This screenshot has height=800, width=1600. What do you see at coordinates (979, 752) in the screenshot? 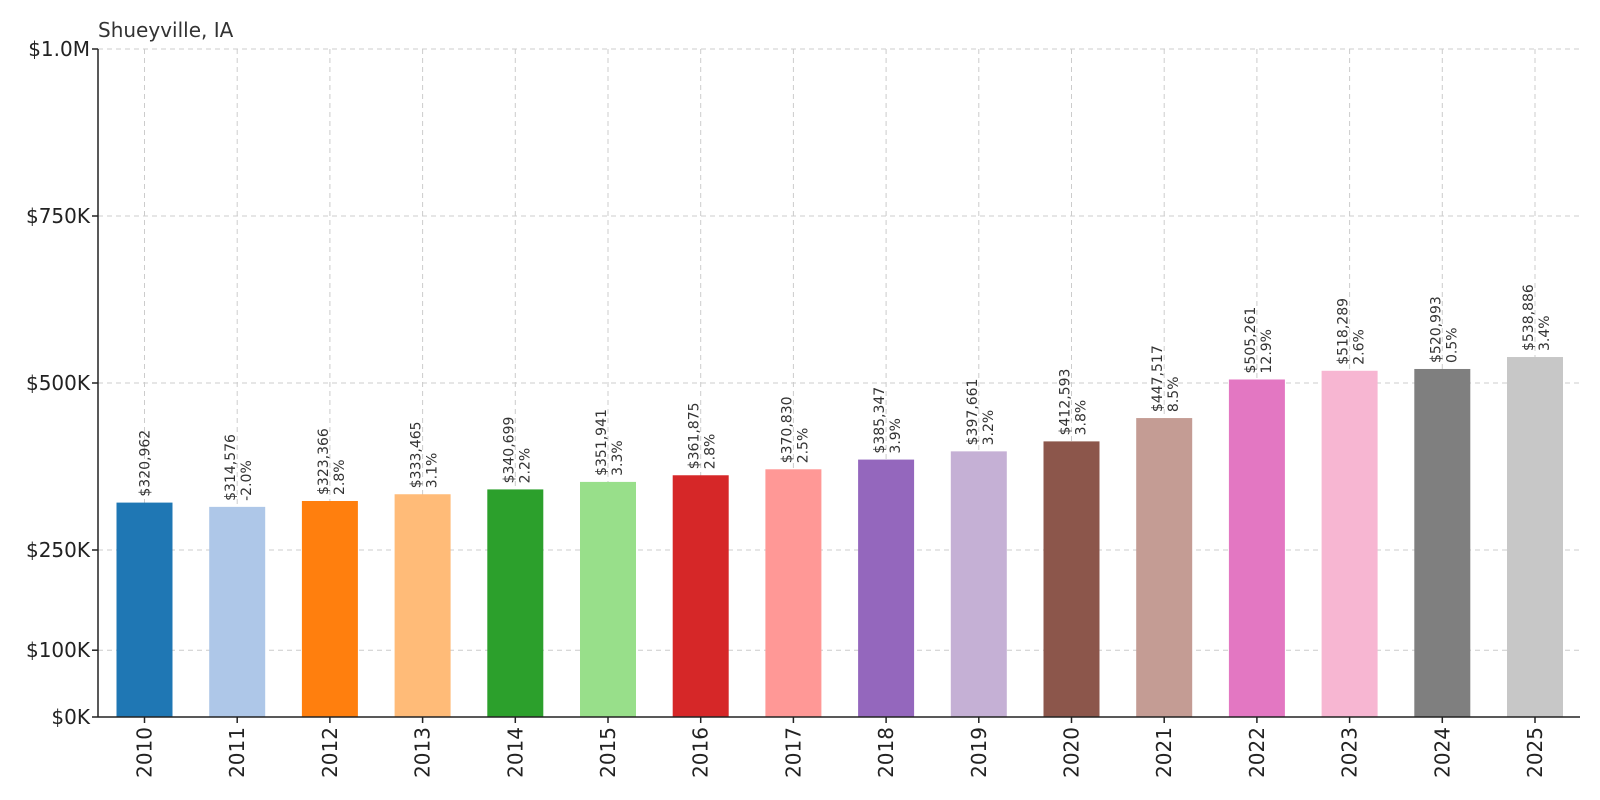
I see `x-tick-label: 2019` at bounding box center [979, 752].